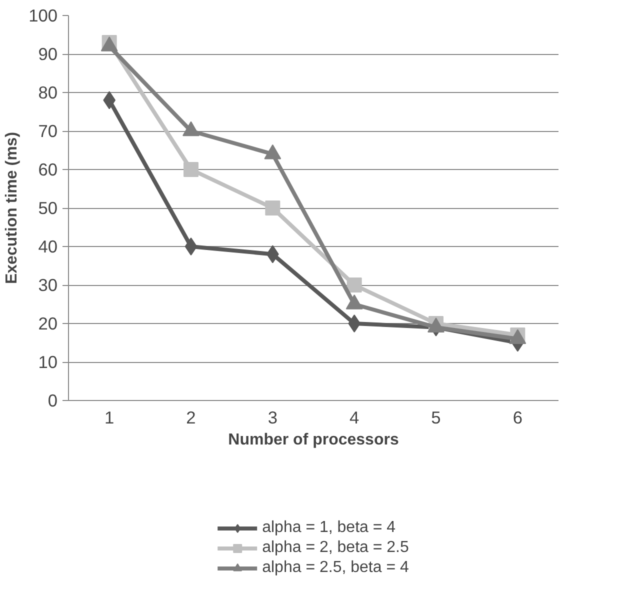  I want to click on y-tick-label: 40, so click(48, 246).